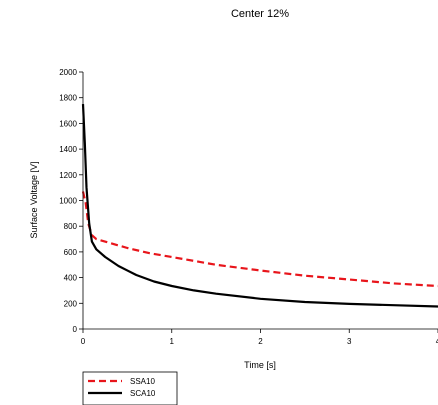  What do you see at coordinates (71, 226) in the screenshot?
I see `y-tick-label: 800` at bounding box center [71, 226].